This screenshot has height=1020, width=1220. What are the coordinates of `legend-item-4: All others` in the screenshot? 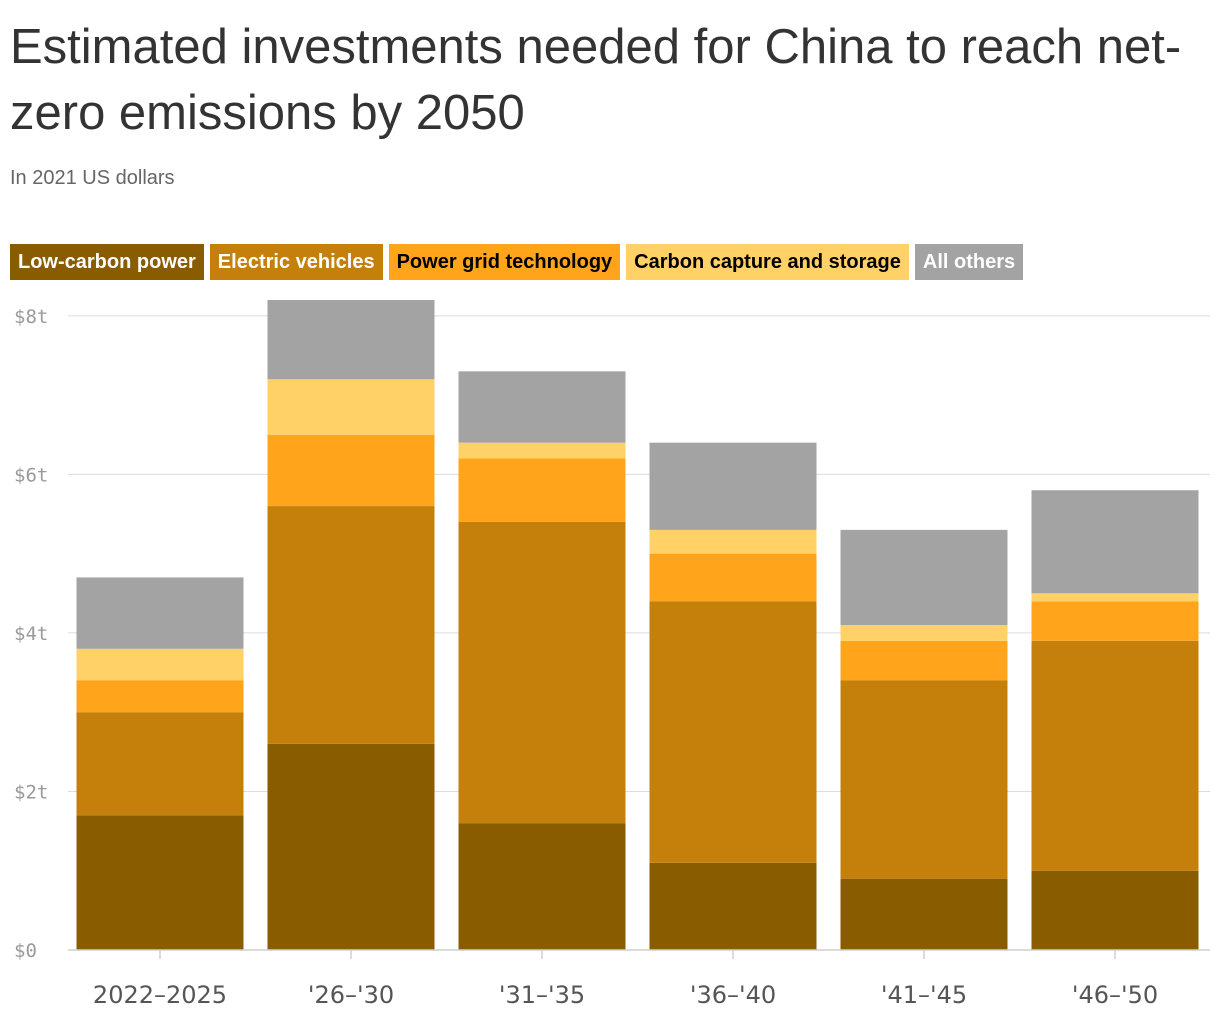 It's located at (969, 262).